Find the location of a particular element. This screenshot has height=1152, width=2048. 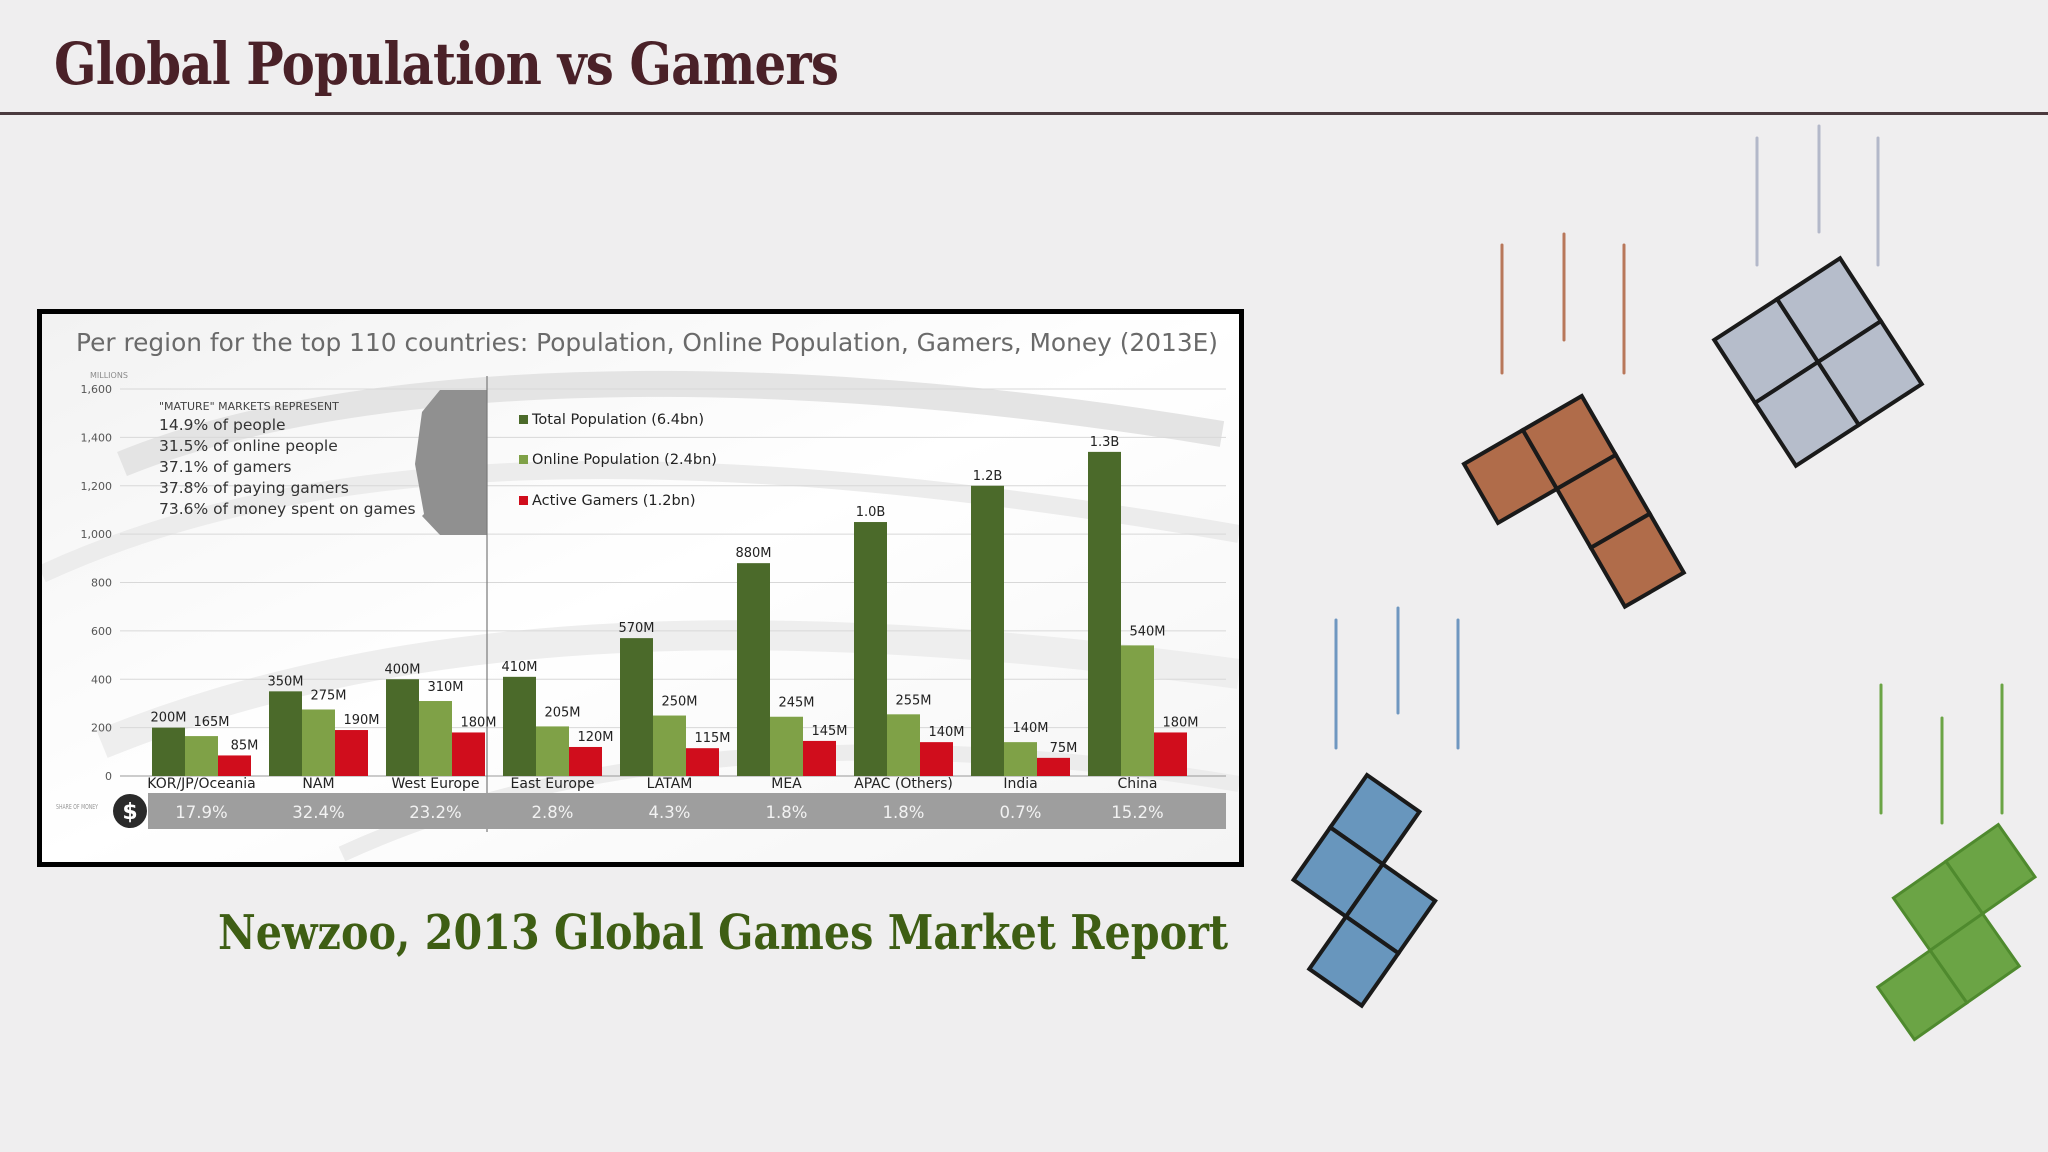

data-label: 275M is located at coordinates (328, 695).